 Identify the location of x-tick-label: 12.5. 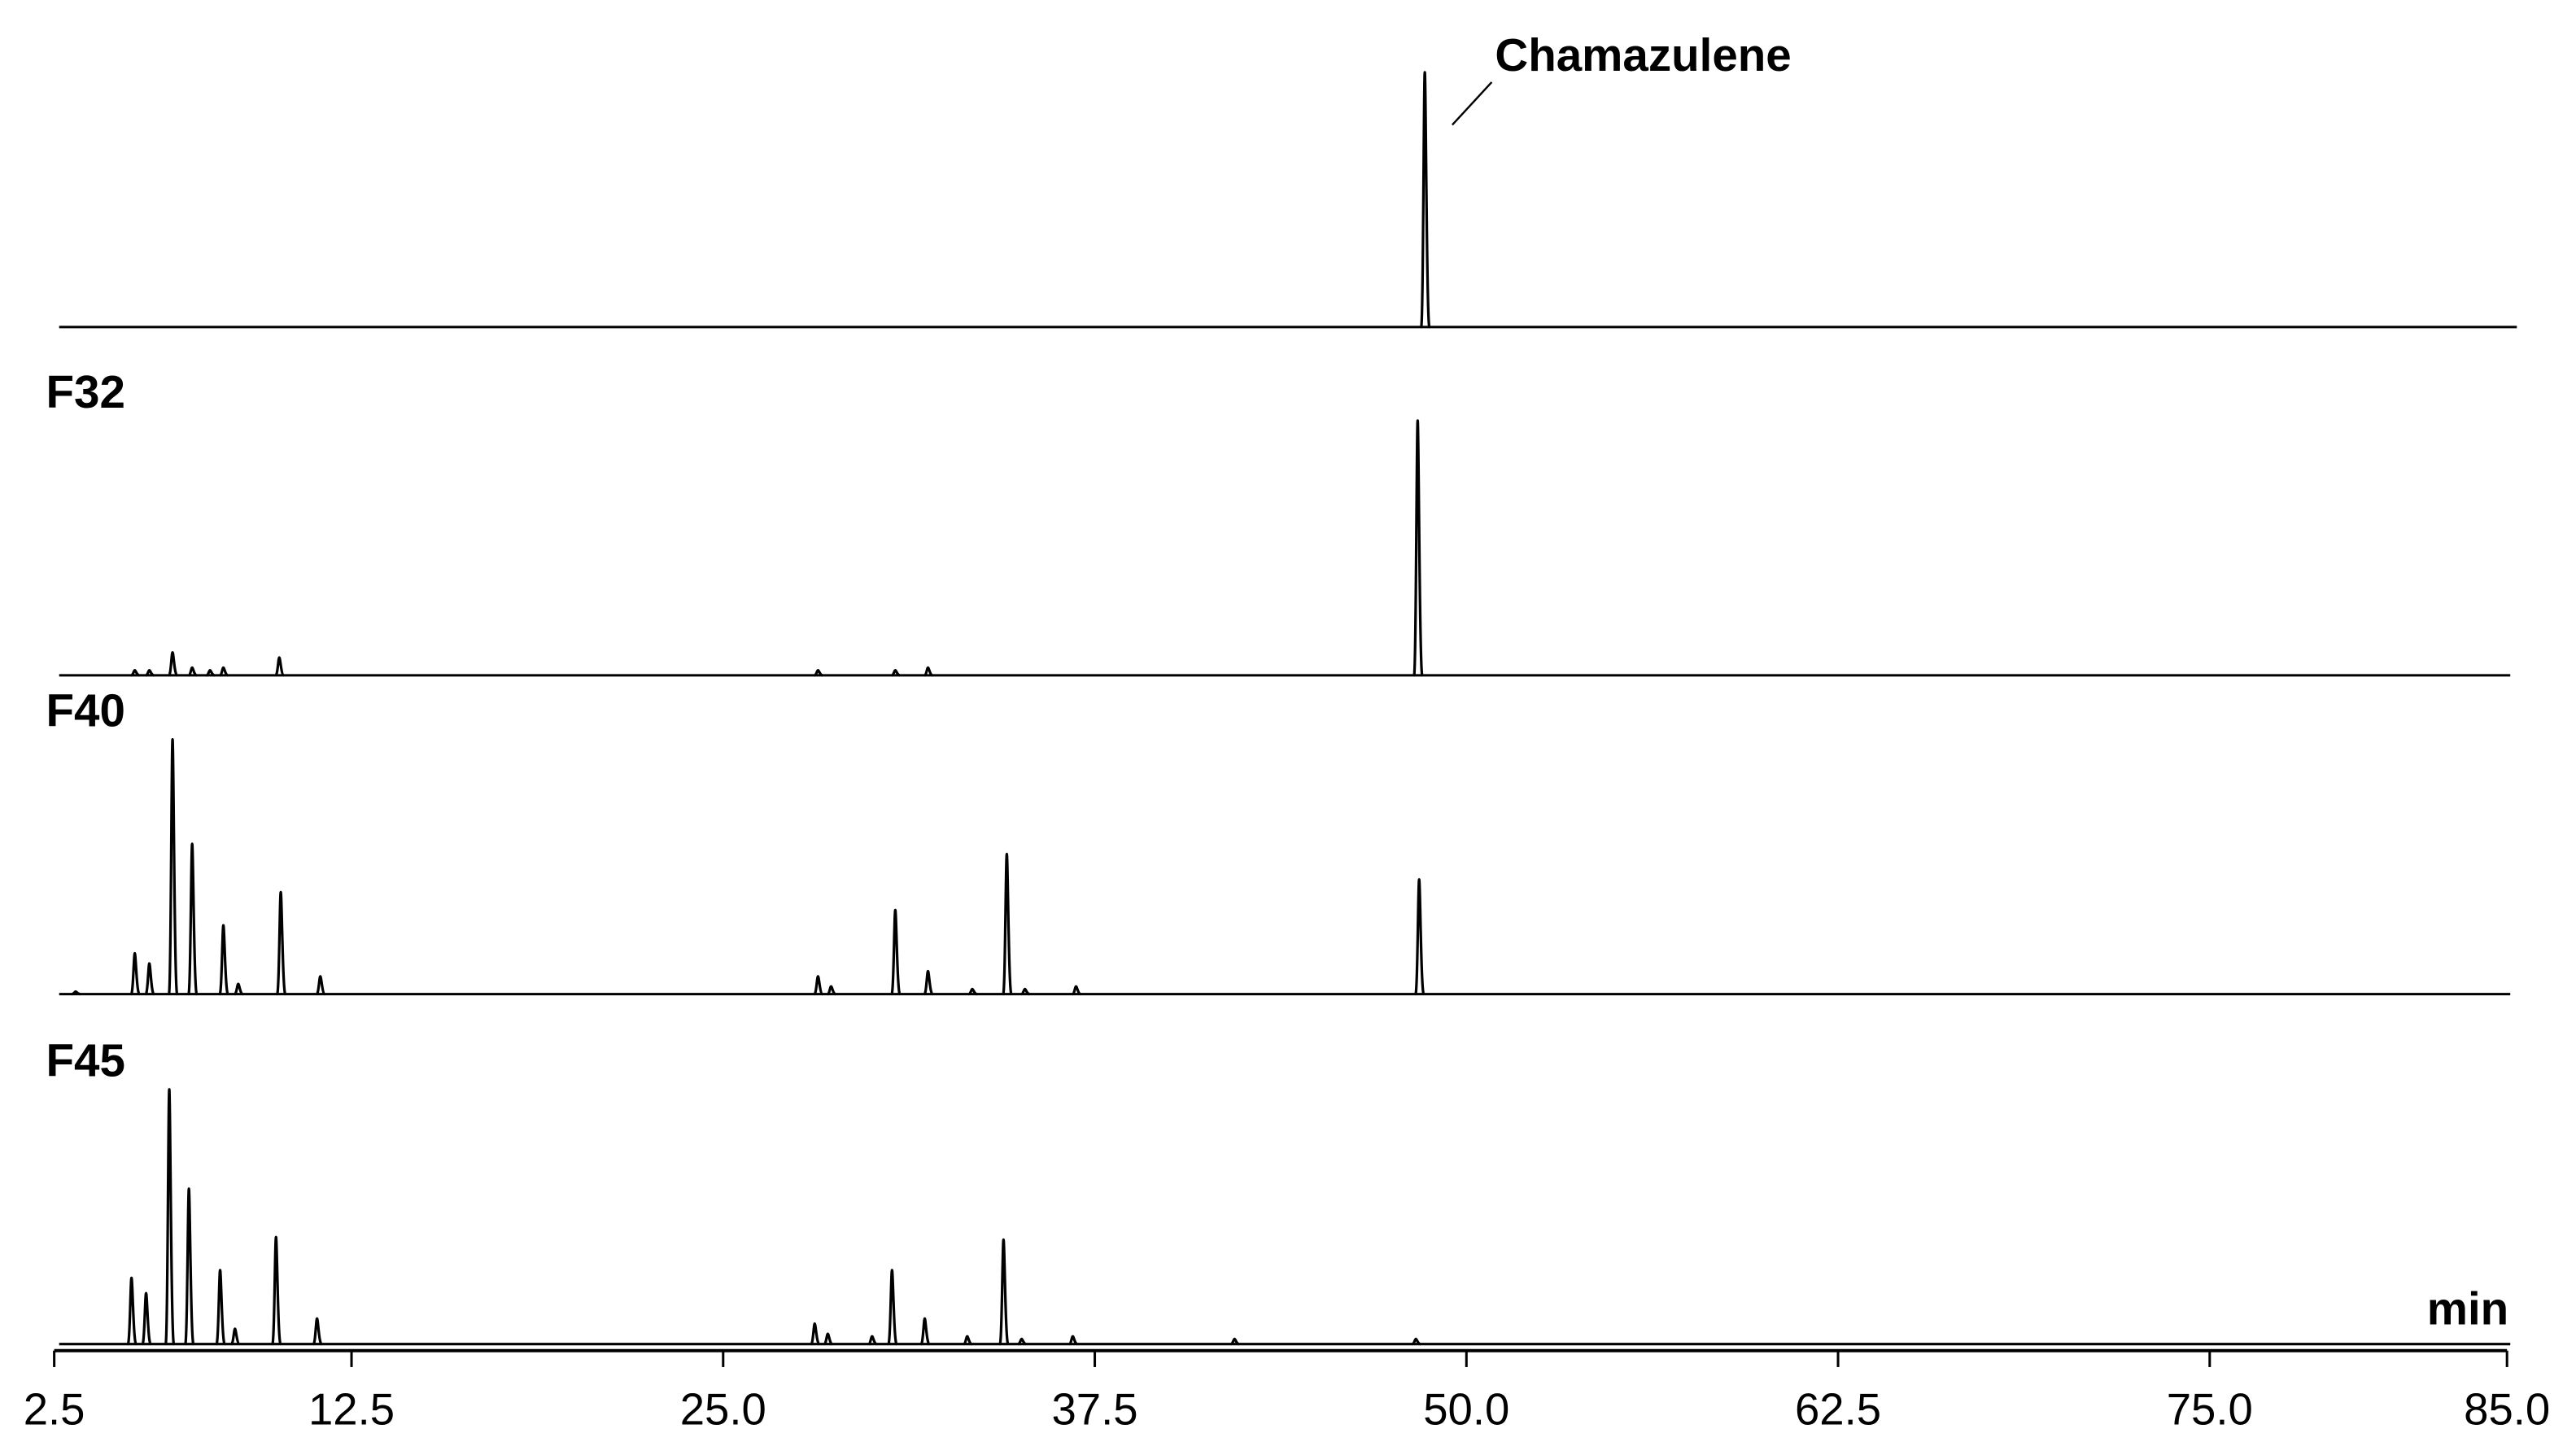
(351, 1410).